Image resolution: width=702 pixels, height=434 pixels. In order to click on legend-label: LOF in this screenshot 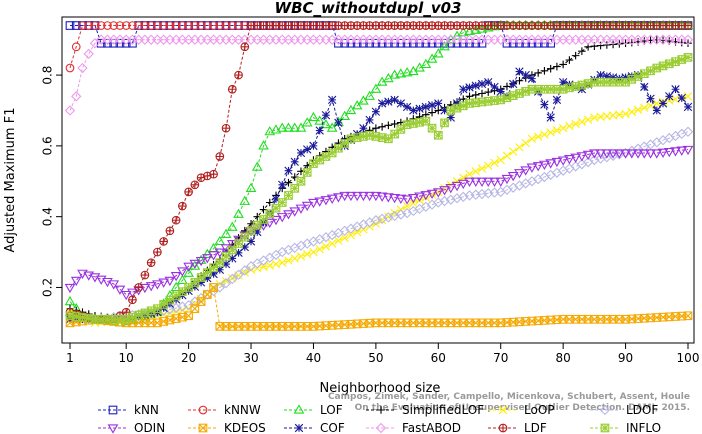, I will do `click(331, 410)`.